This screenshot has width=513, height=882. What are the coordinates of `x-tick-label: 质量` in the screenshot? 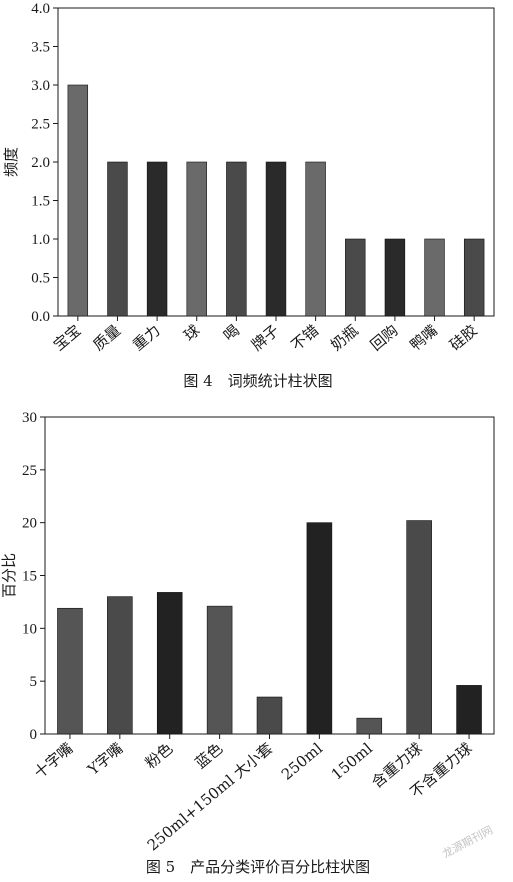 It's located at (106, 337).